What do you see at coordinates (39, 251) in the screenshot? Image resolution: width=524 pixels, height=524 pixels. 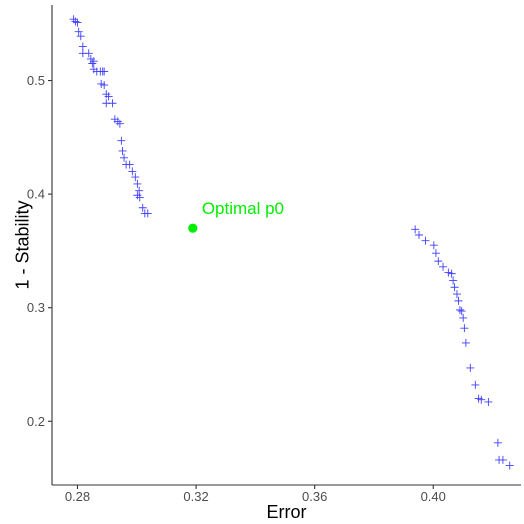 I see `y-axis-ticks: 0.2 0.3 0.4 0.5` at bounding box center [39, 251].